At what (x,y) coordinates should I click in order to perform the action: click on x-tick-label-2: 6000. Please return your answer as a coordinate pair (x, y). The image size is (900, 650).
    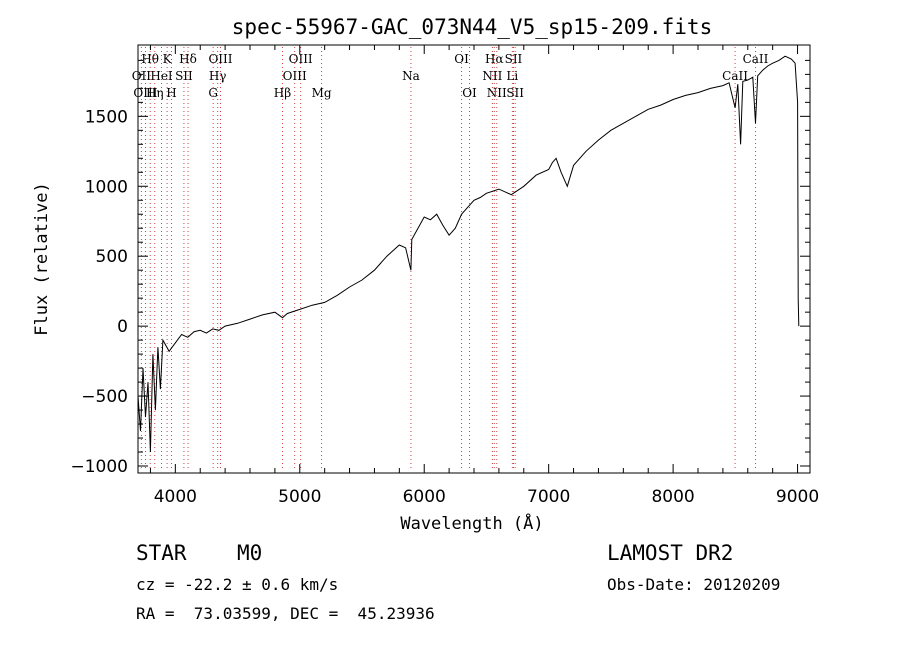
    Looking at the image, I should click on (424, 497).